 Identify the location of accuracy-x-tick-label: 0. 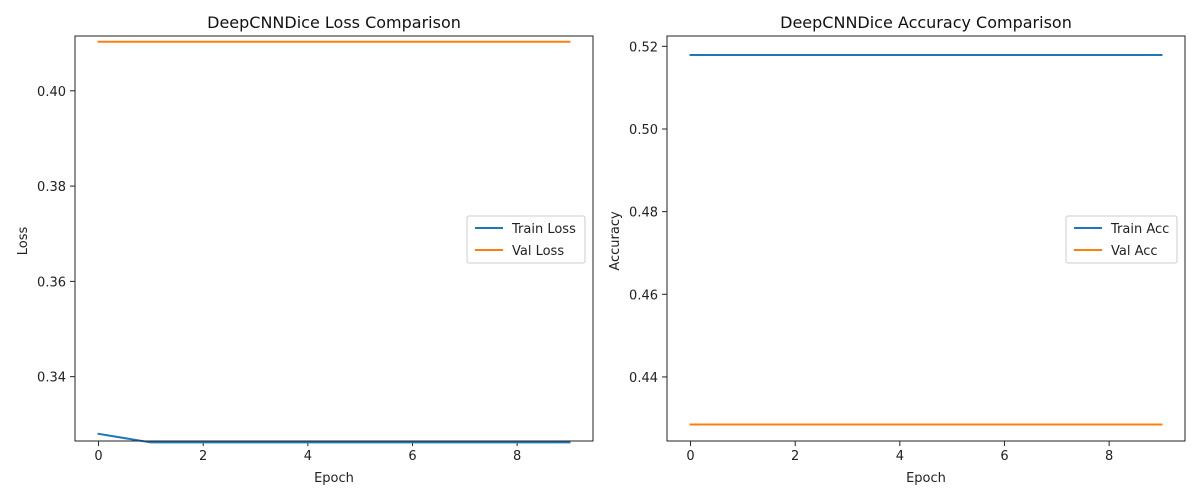
(690, 456).